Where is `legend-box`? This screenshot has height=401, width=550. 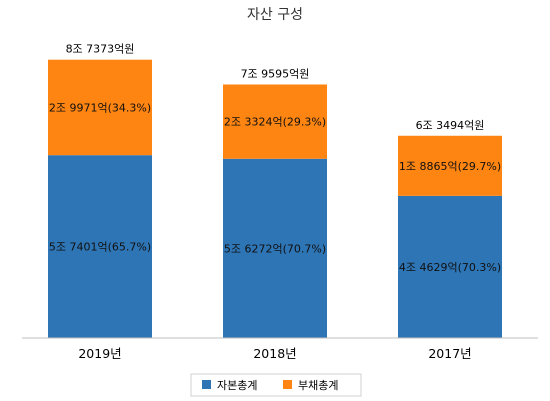 legend-box is located at coordinates (276, 385).